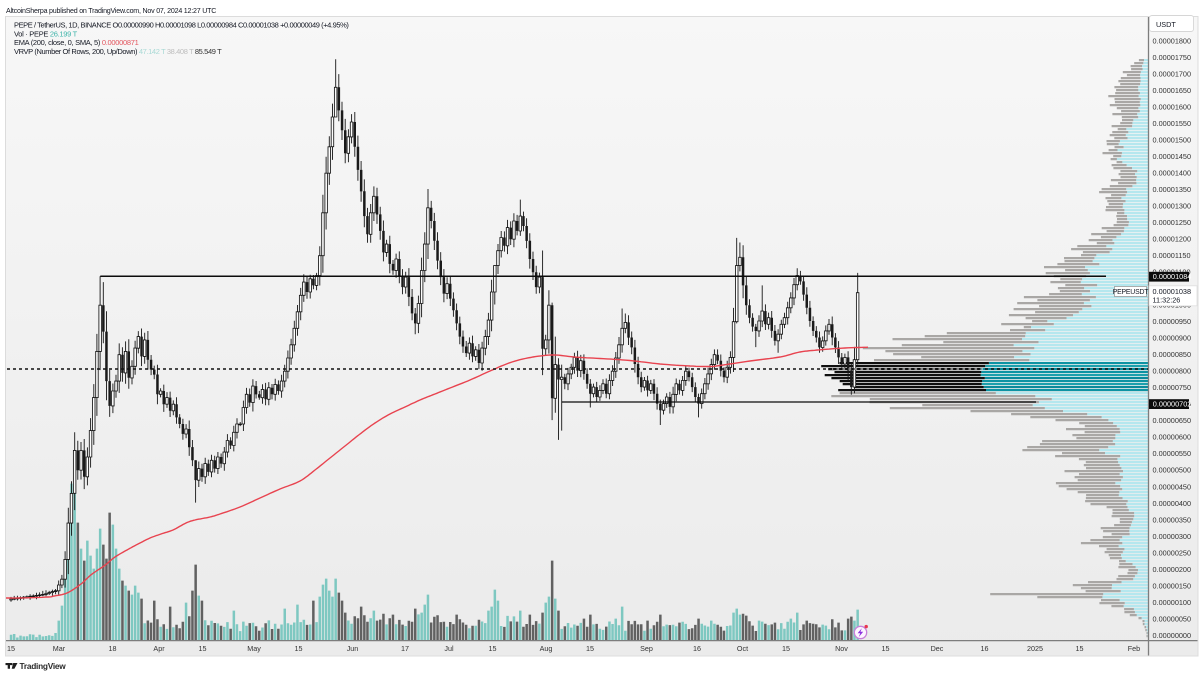 The width and height of the screenshot is (1200, 677). I want to click on svg-text: 18, so click(113, 648).